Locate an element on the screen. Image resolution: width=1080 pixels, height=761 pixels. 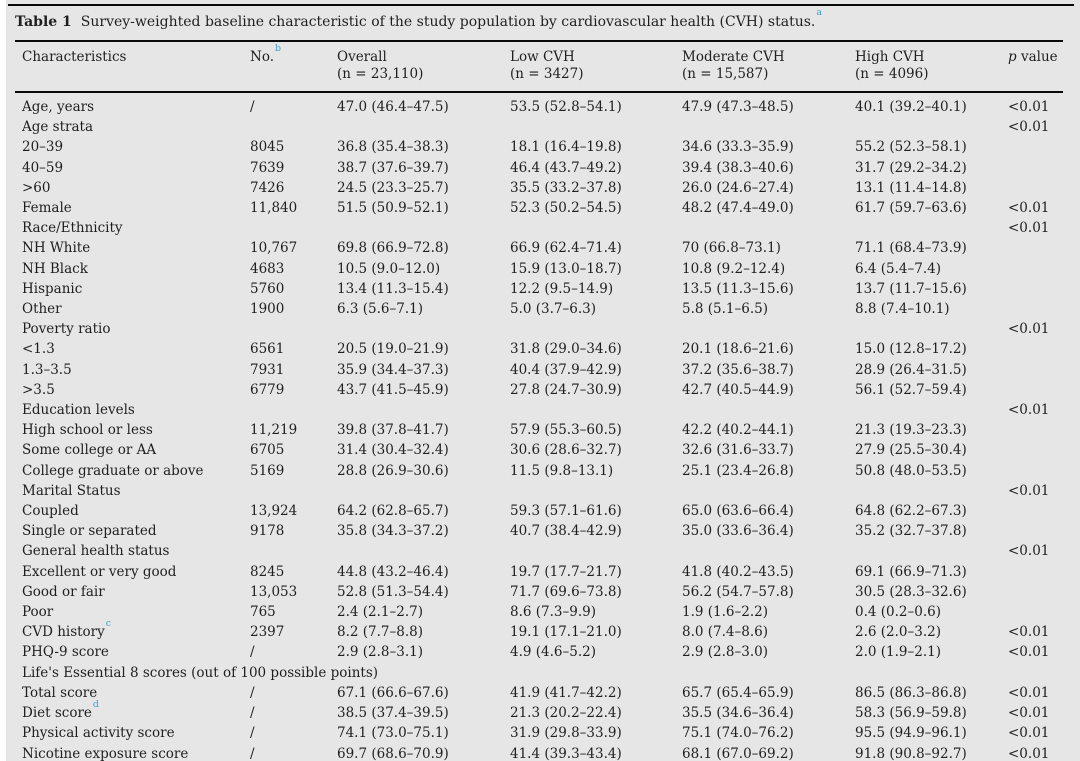
cell-high: 71.1 (68.4–73.9) is located at coordinates (911, 248).